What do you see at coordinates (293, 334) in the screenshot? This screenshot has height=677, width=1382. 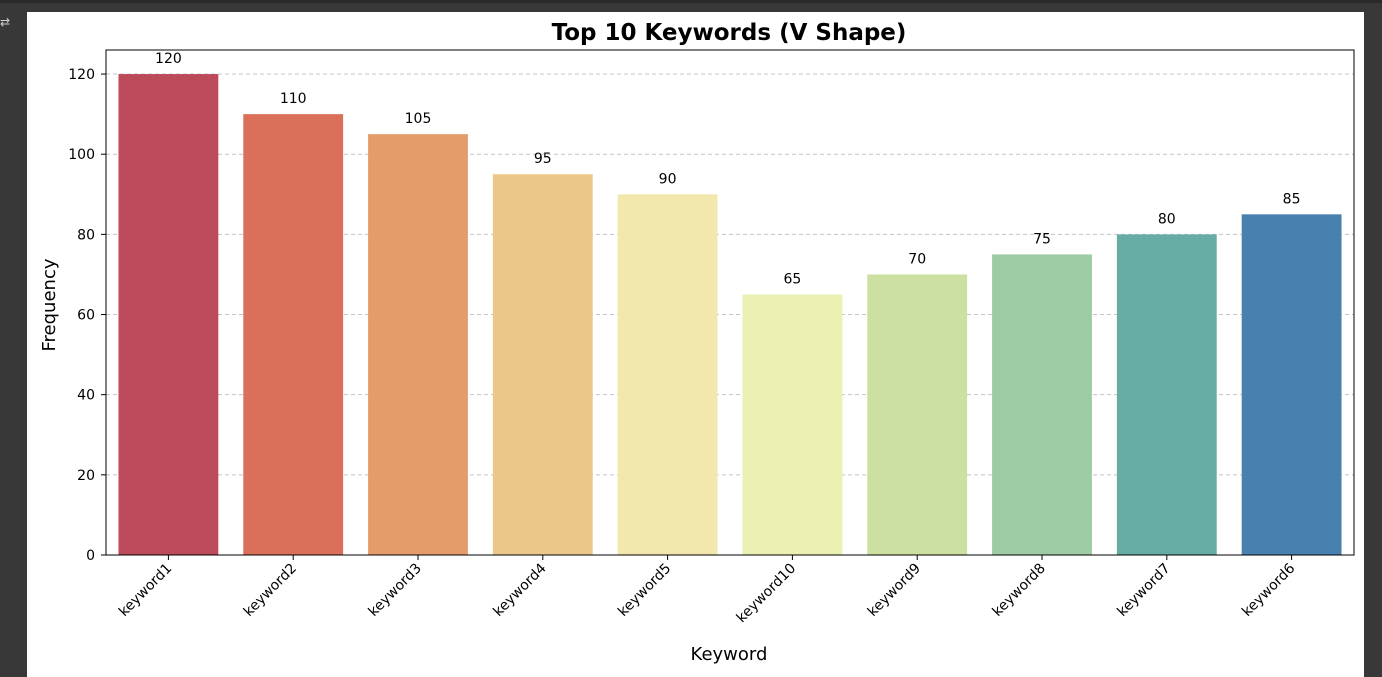 I see `bar-keyword2` at bounding box center [293, 334].